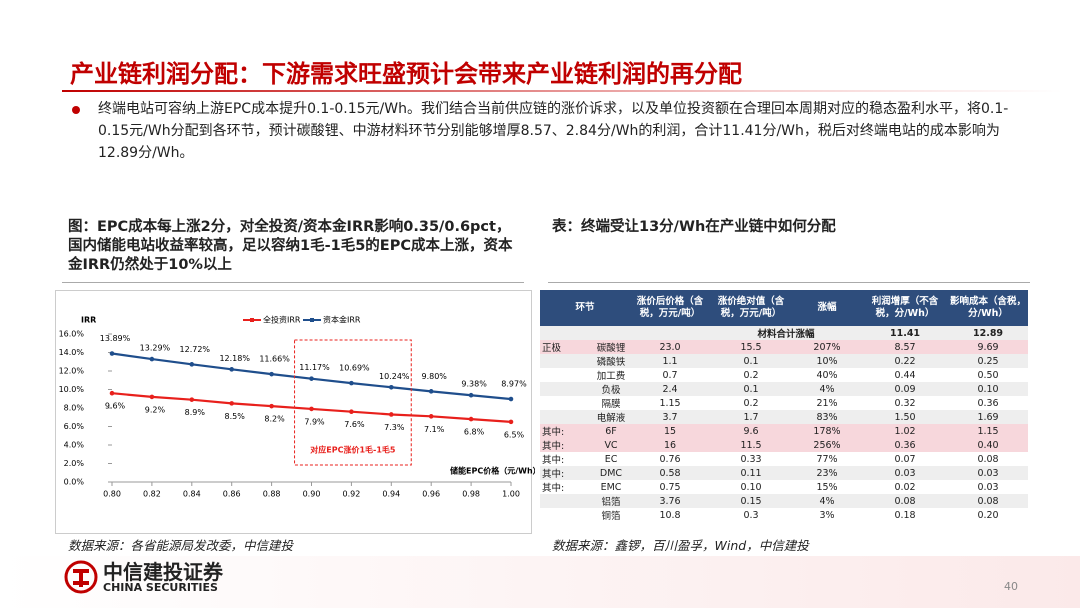 The image size is (1080, 608). I want to click on table-cell: 电解液, so click(611, 417).